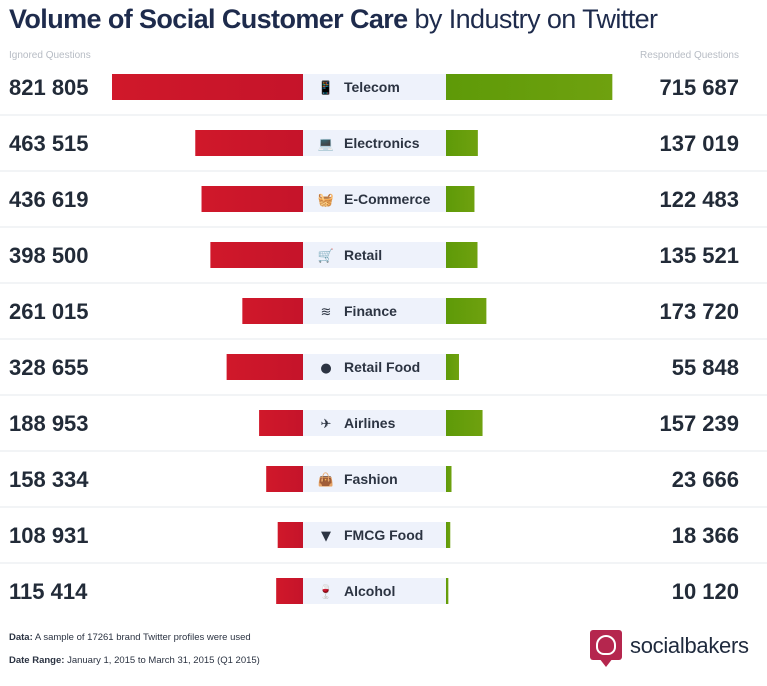 This screenshot has width=767, height=686. Describe the element at coordinates (325, 368) in the screenshot. I see `plate-cutlery-icon: ●` at that location.